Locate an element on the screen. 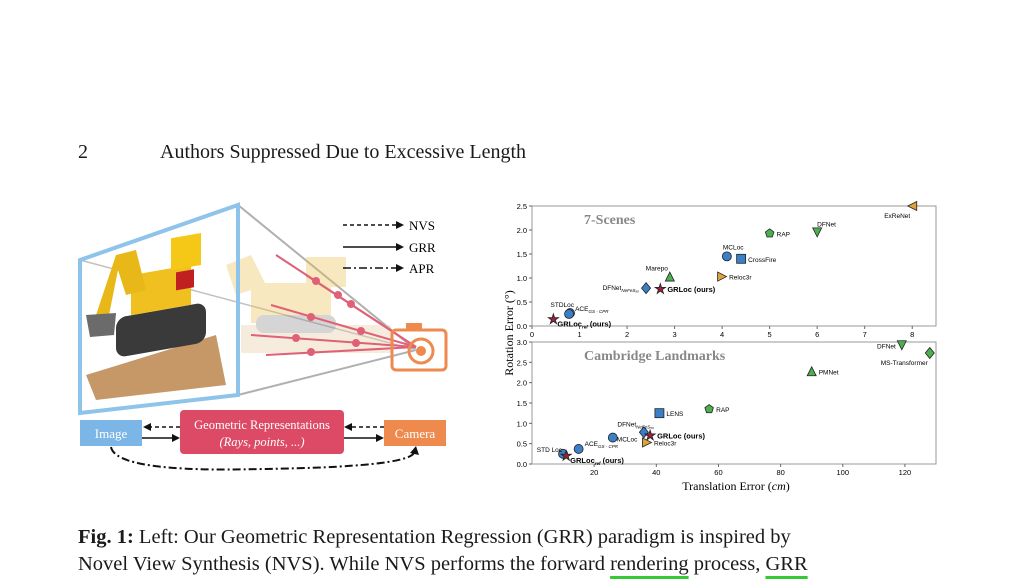 The height and width of the screenshot is (580, 1010). geometric-representations-box is located at coordinates (262, 432).